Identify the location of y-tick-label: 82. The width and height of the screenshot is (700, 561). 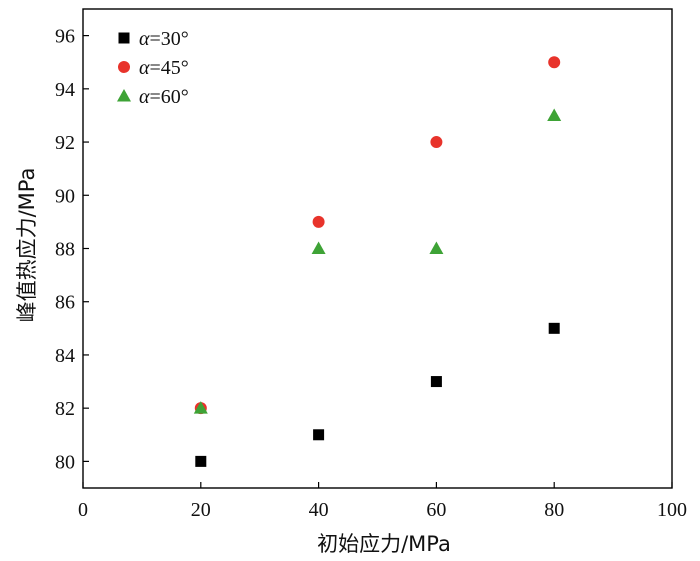
(65, 409).